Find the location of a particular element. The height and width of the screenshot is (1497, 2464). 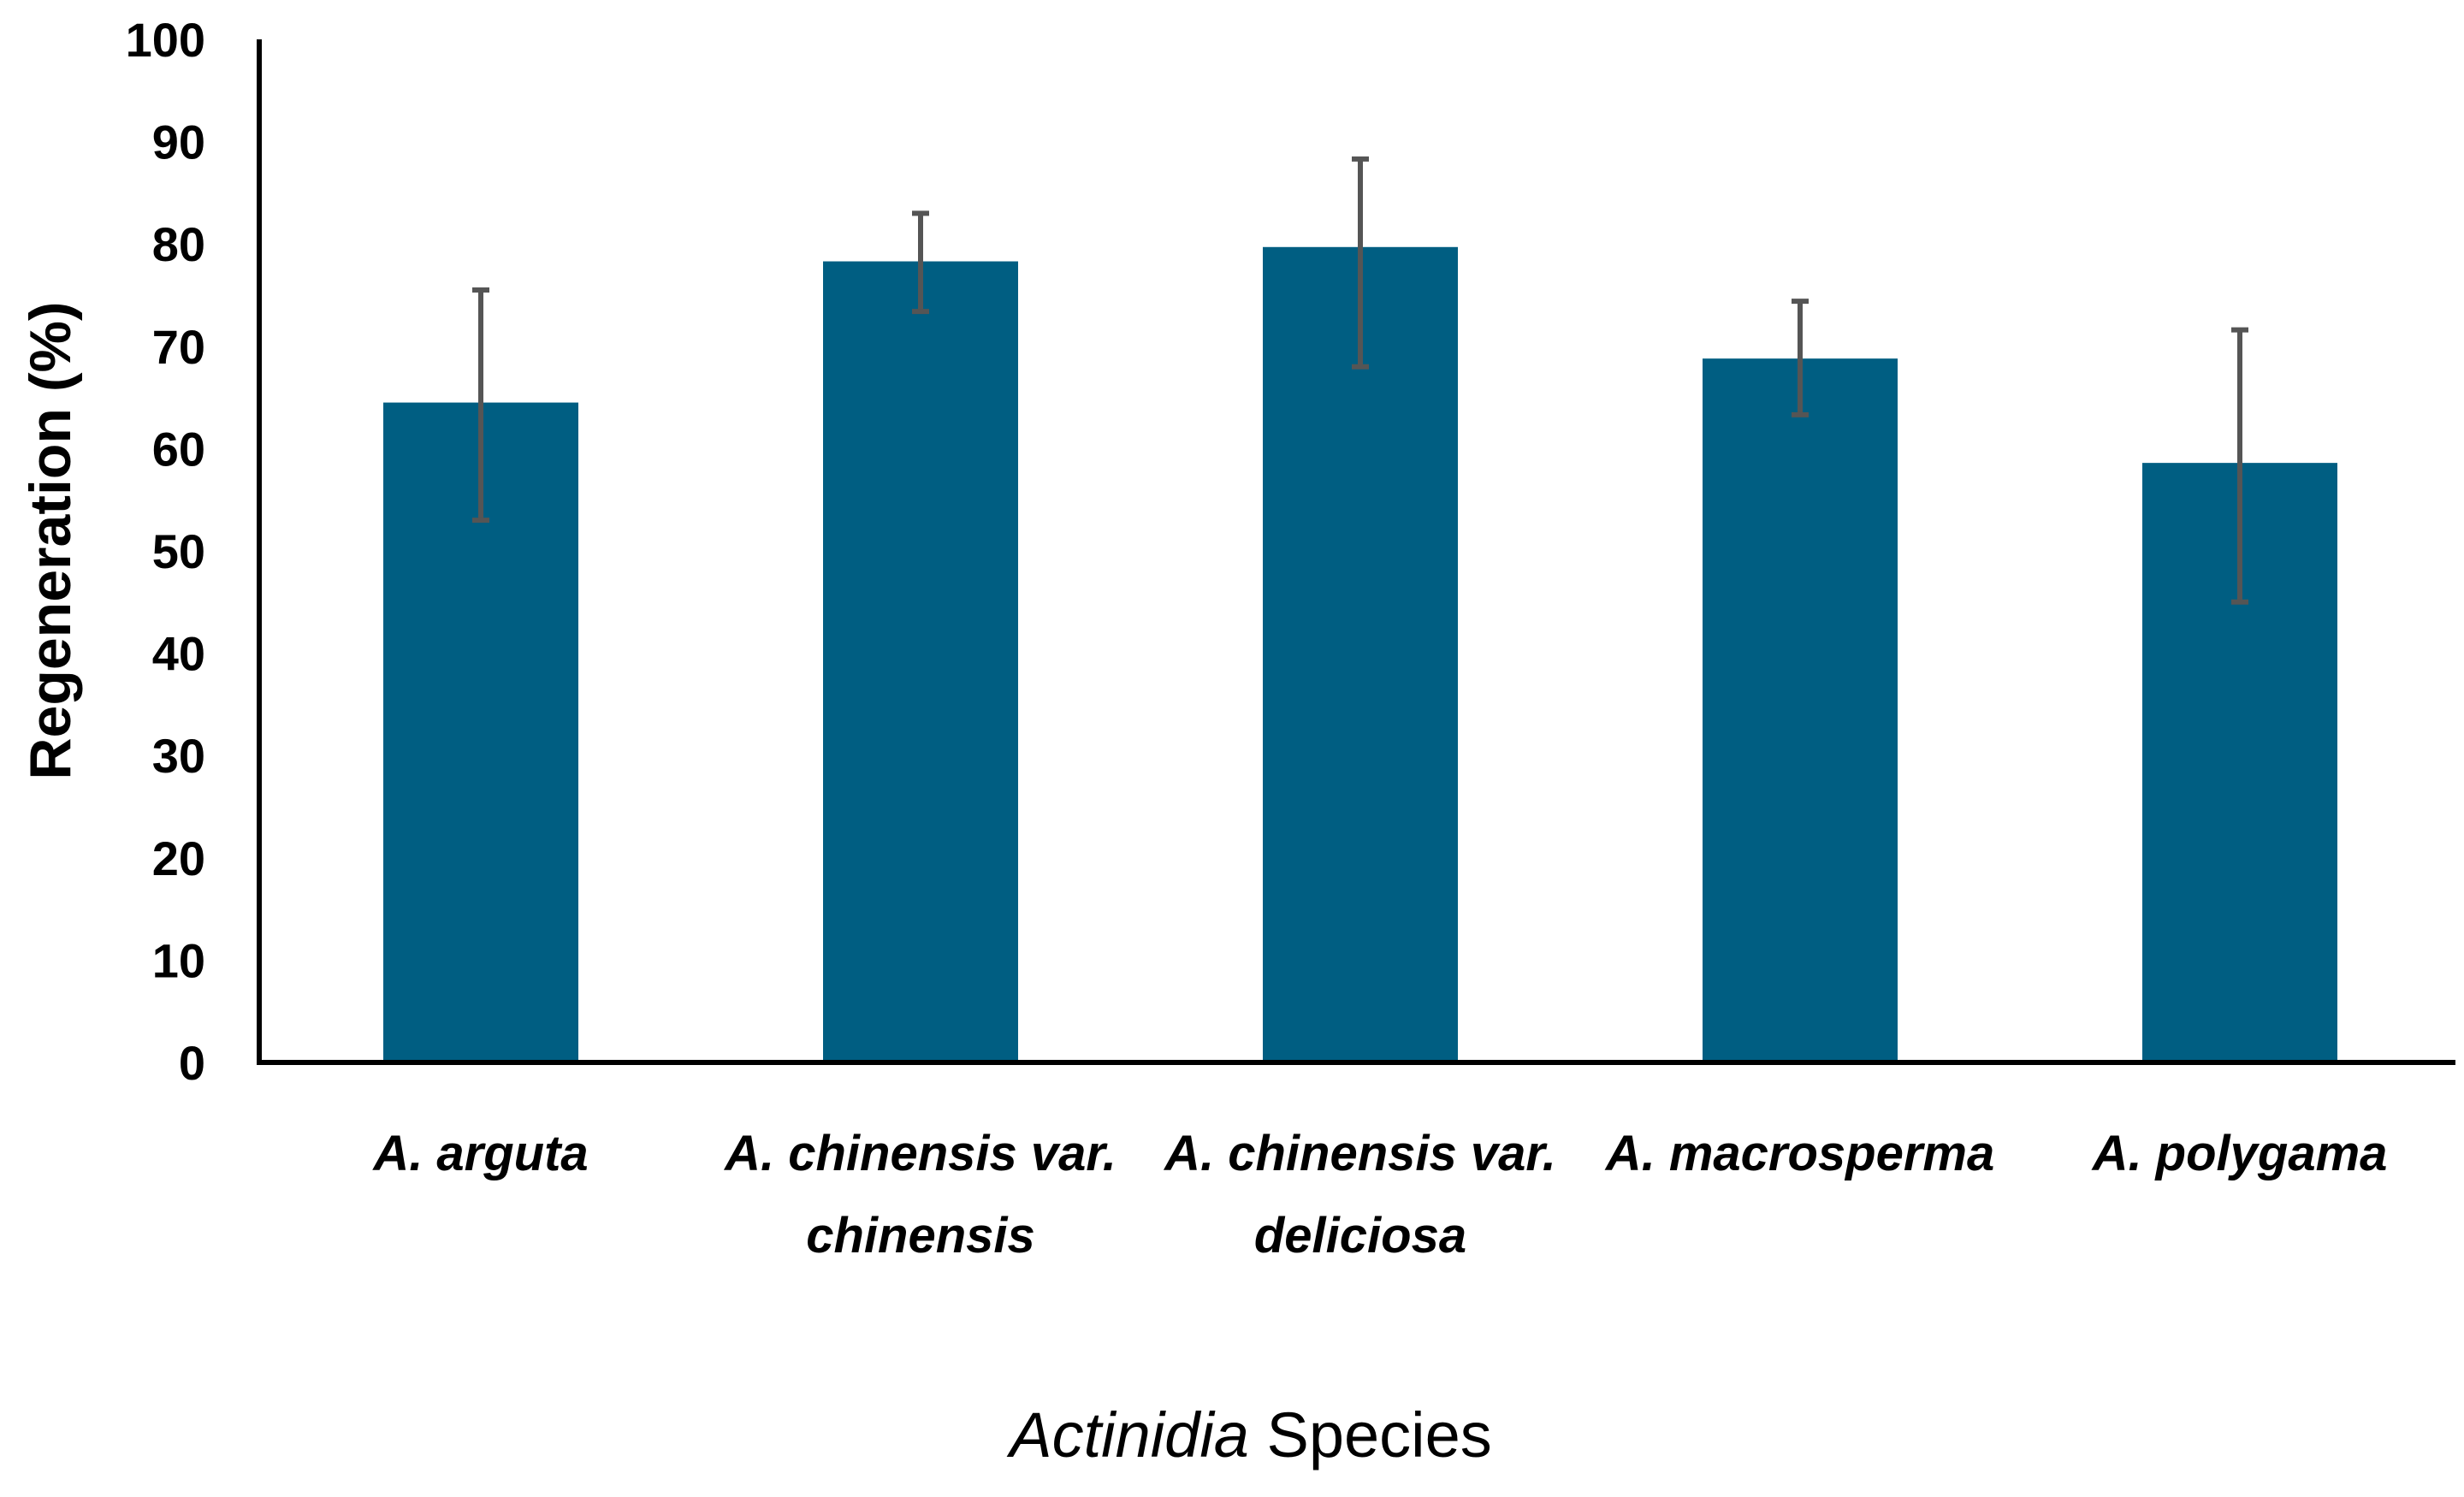

y-tick-label: 90 is located at coordinates (178, 142).